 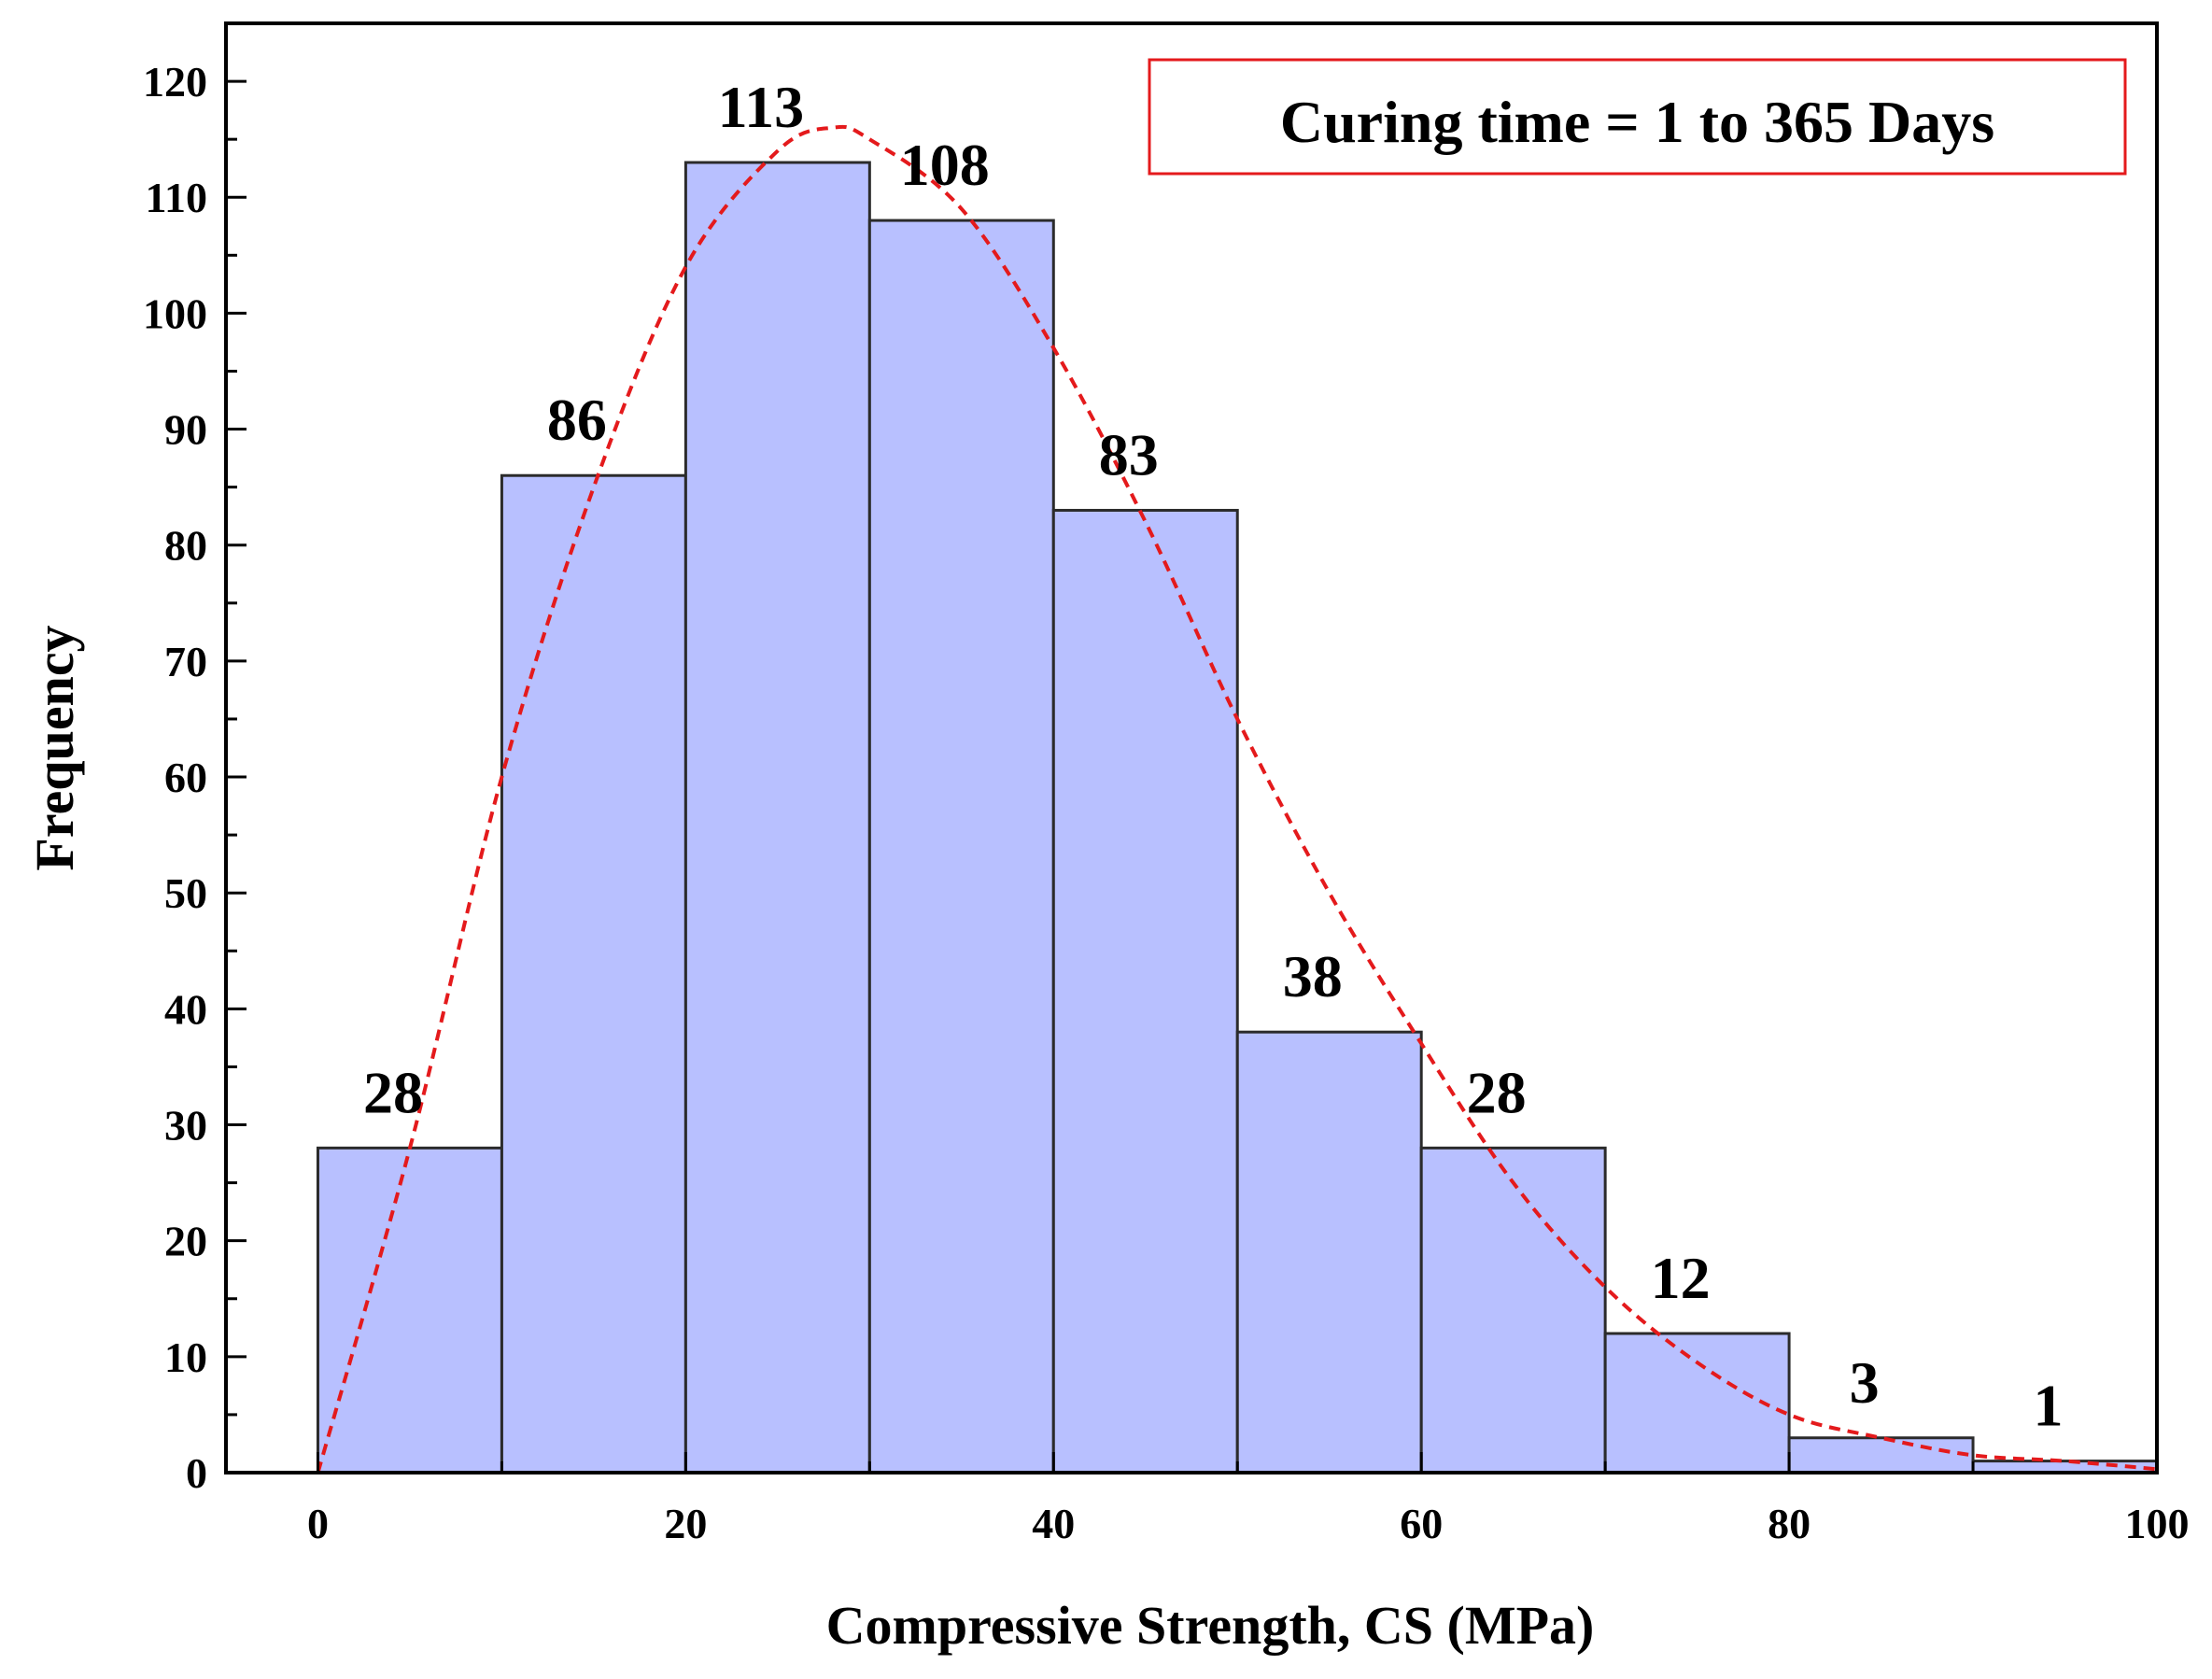 What do you see at coordinates (1865, 1382) in the screenshot?
I see `bar-value-label: 3` at bounding box center [1865, 1382].